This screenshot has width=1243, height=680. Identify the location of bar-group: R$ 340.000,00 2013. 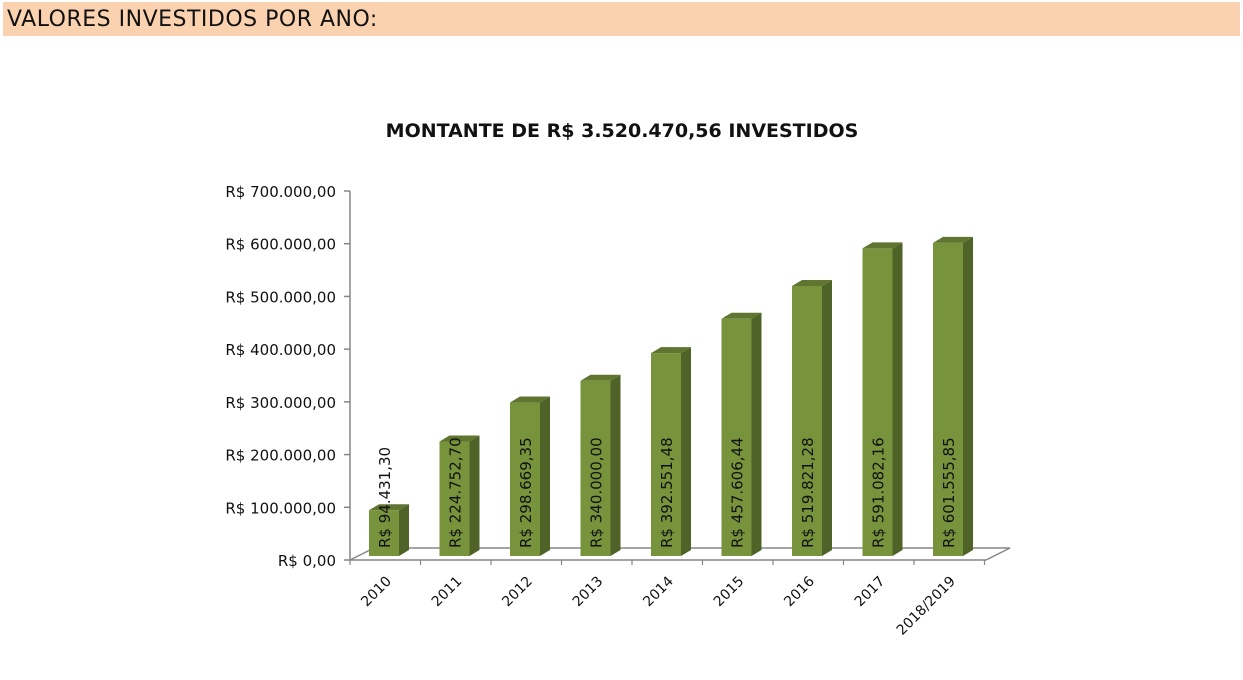
(595, 492).